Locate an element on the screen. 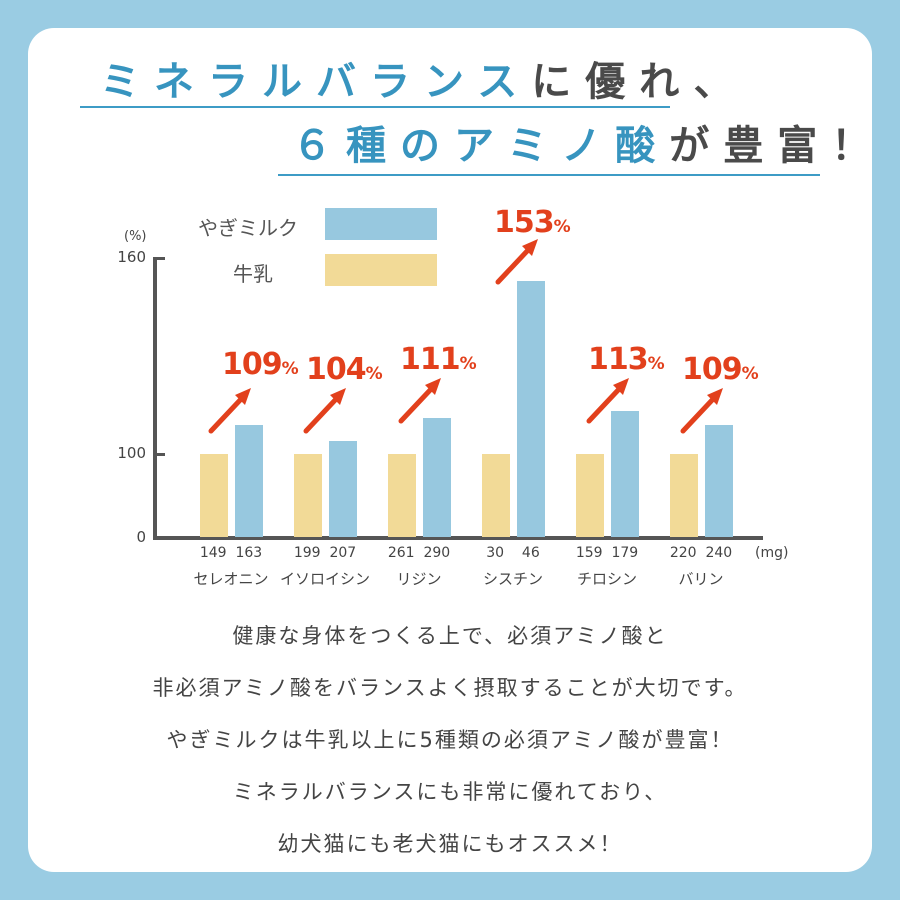 The width and height of the screenshot is (900, 900). headline-2-rest: が豊富！ is located at coordinates (777, 146).